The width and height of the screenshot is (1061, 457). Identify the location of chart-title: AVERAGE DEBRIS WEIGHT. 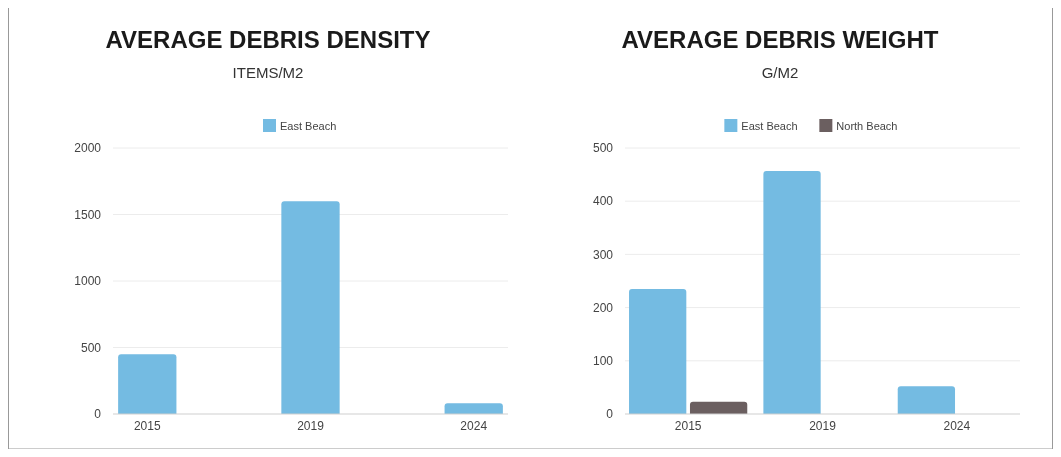
(780, 39).